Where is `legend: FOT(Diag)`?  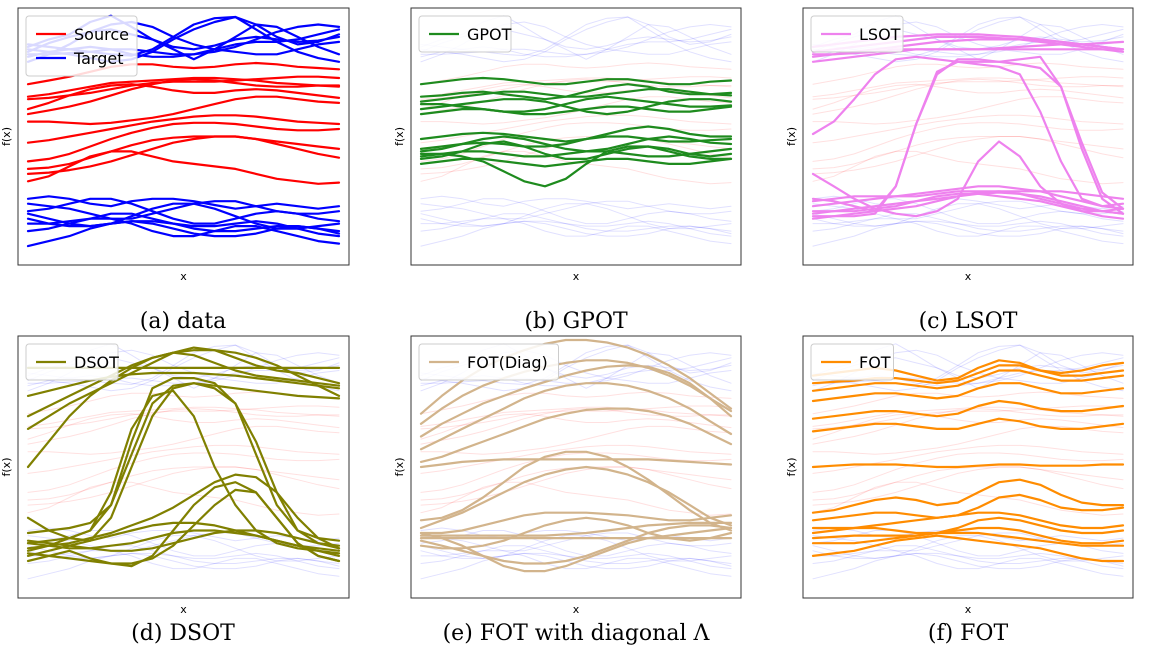 legend: FOT(Diag) is located at coordinates (488, 362).